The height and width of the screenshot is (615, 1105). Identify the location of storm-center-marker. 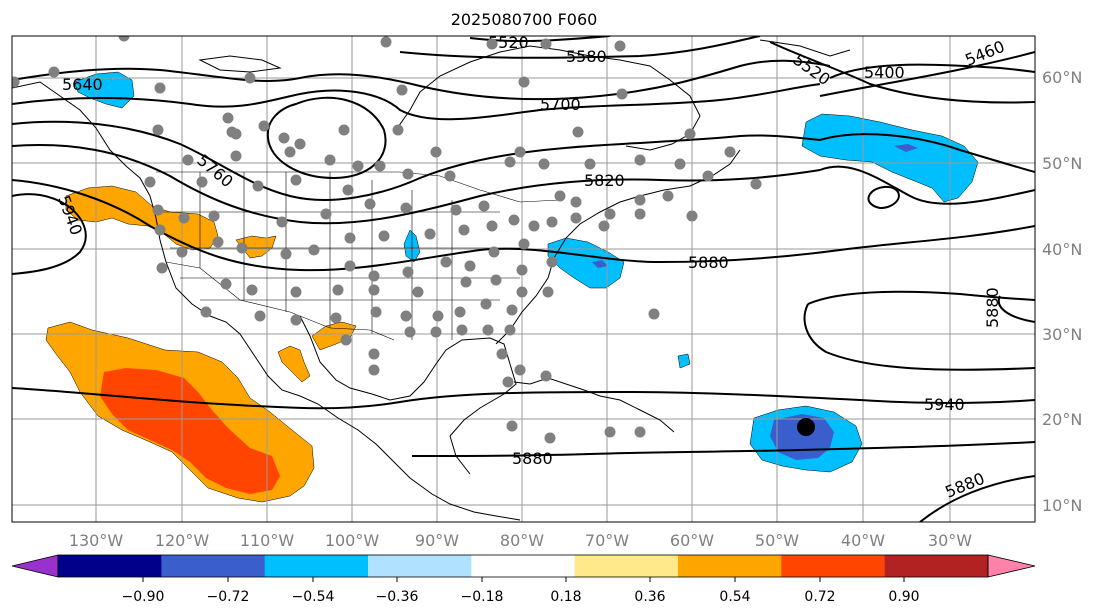
(806, 427).